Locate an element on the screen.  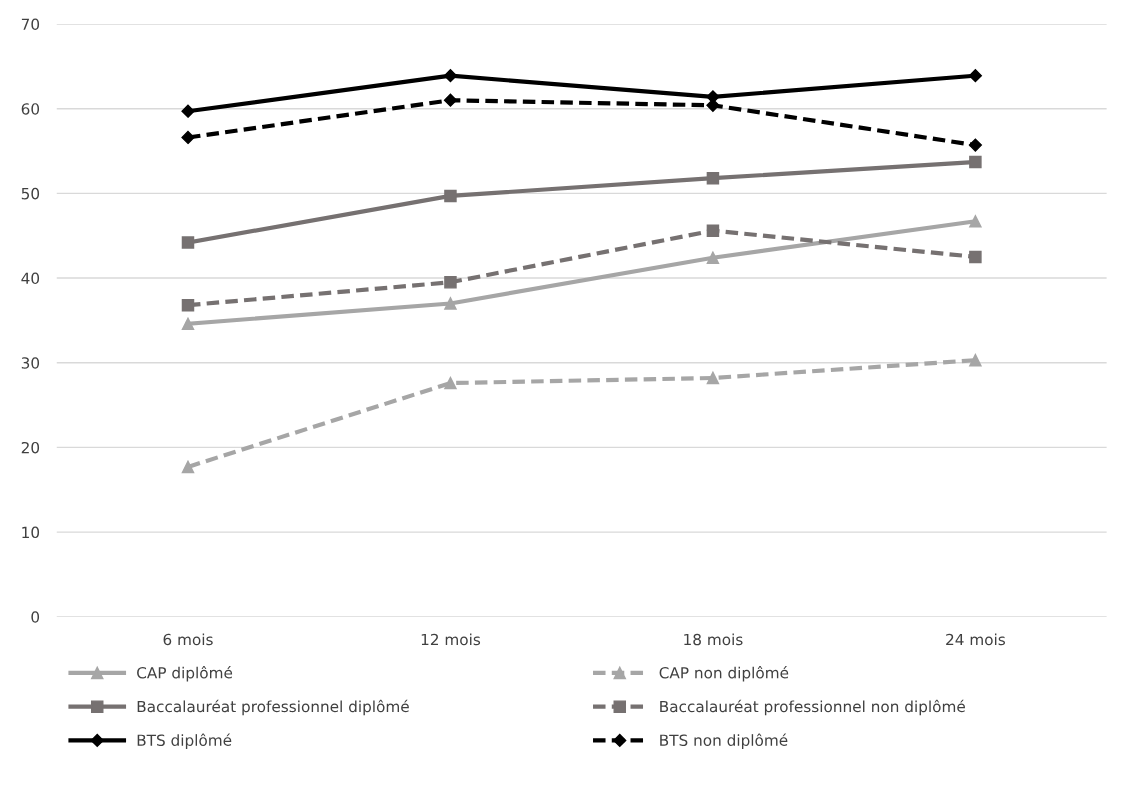
y-tick-label: 0 is located at coordinates (35, 617).